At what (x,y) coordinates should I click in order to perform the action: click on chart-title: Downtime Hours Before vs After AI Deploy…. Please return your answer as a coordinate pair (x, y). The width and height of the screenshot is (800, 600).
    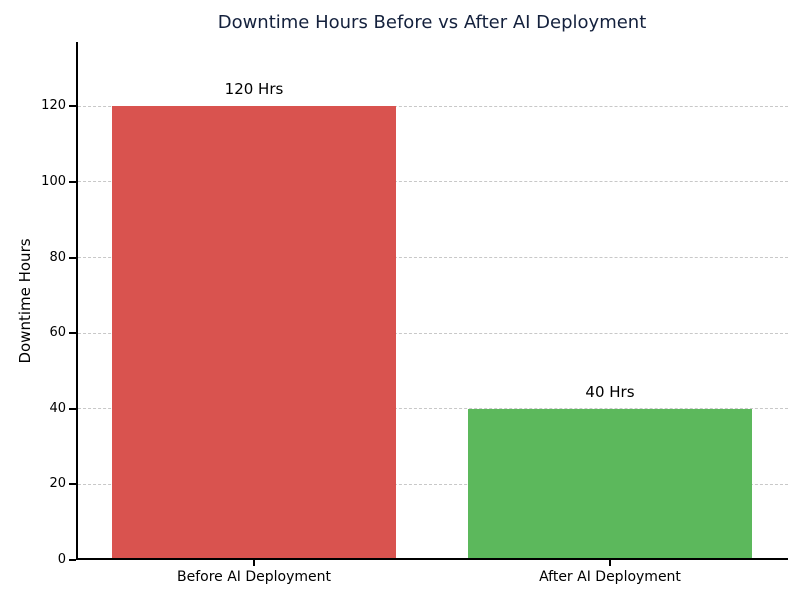
    Looking at the image, I should click on (432, 22).